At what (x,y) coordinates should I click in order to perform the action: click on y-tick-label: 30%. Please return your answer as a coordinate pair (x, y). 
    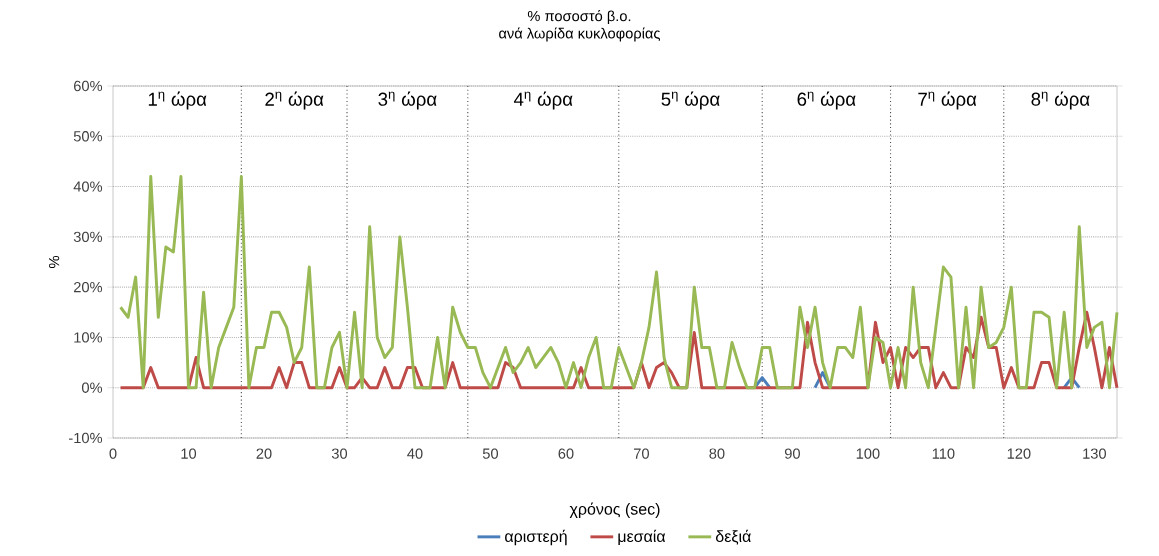
    Looking at the image, I should click on (88, 237).